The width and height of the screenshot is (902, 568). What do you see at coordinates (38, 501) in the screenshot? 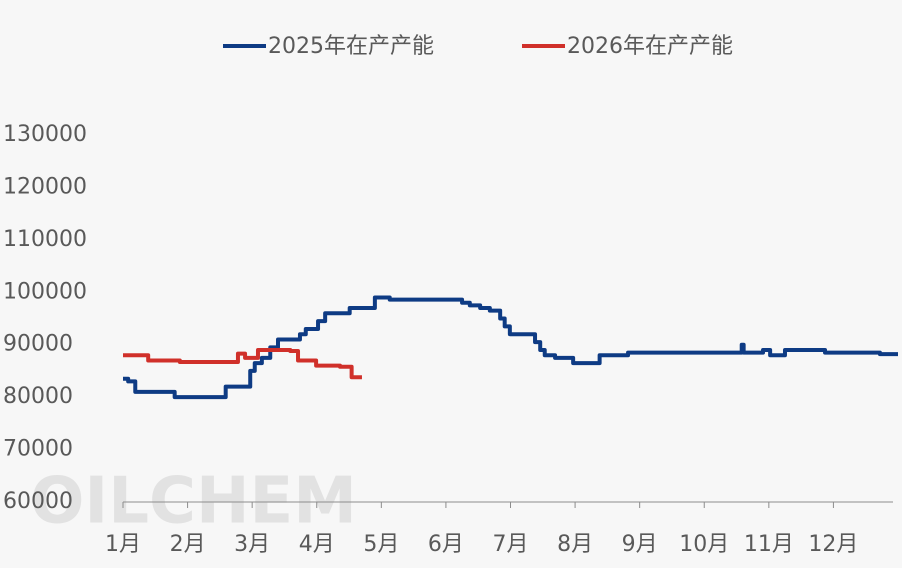
I see `y-tick-label: 60000` at bounding box center [38, 501].